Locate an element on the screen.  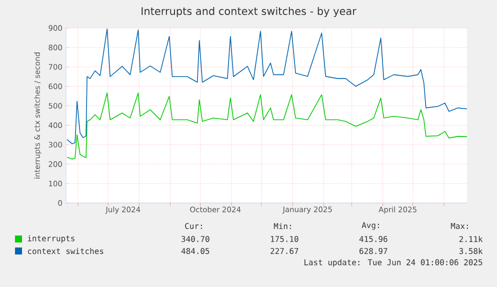
chart-title: Interrupts and context switches - by year is located at coordinates (249, 12).